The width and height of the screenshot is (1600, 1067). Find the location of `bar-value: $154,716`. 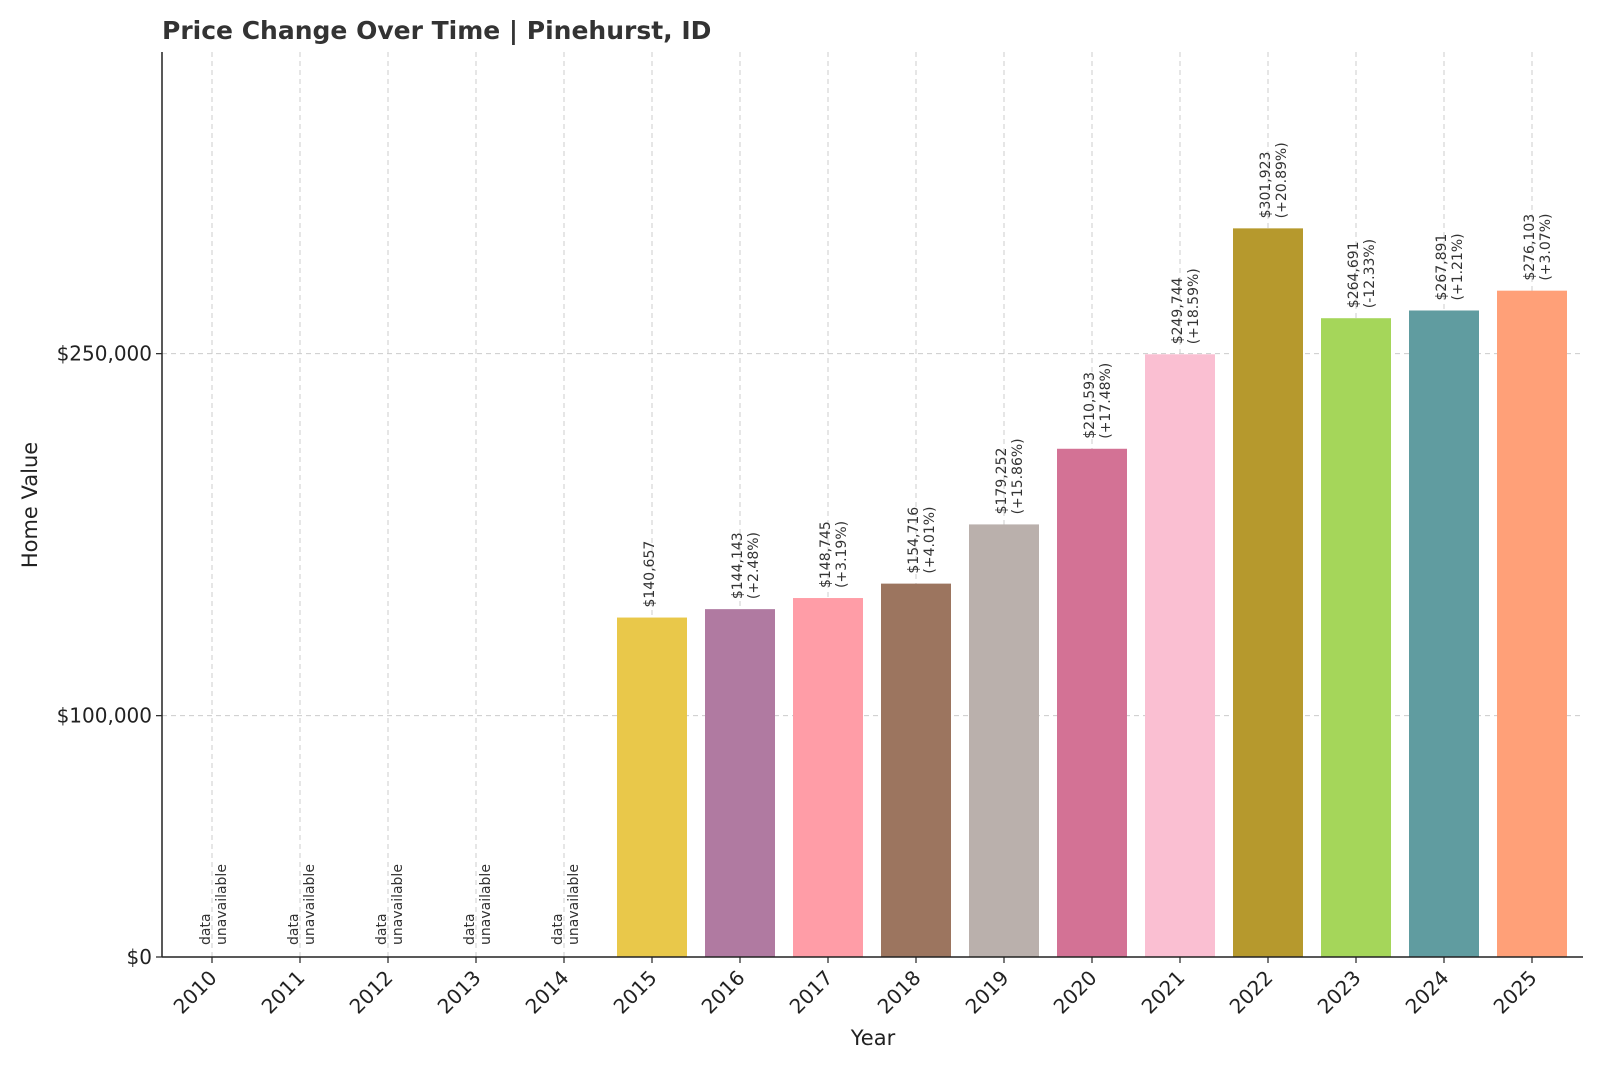

bar-value: $154,716 is located at coordinates (914, 540).